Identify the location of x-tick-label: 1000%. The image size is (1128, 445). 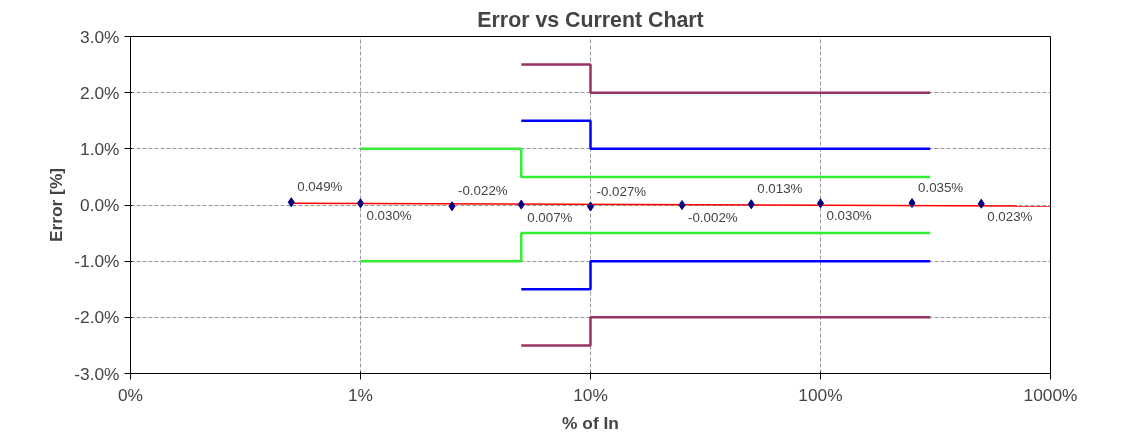
(1050, 394).